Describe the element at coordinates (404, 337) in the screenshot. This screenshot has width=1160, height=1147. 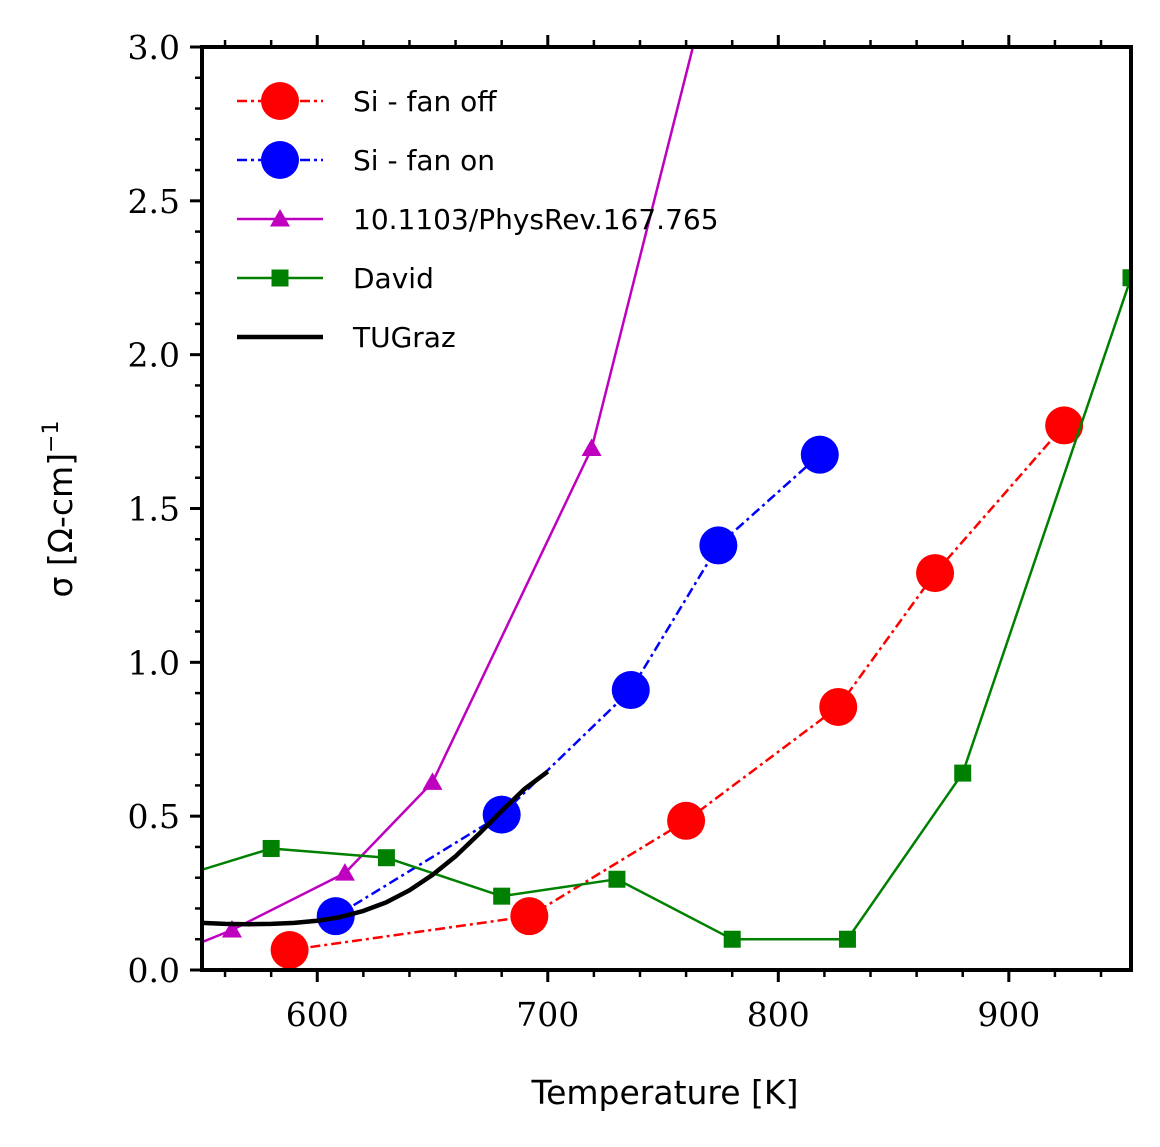
I see `legend-label: TUGraz` at that location.